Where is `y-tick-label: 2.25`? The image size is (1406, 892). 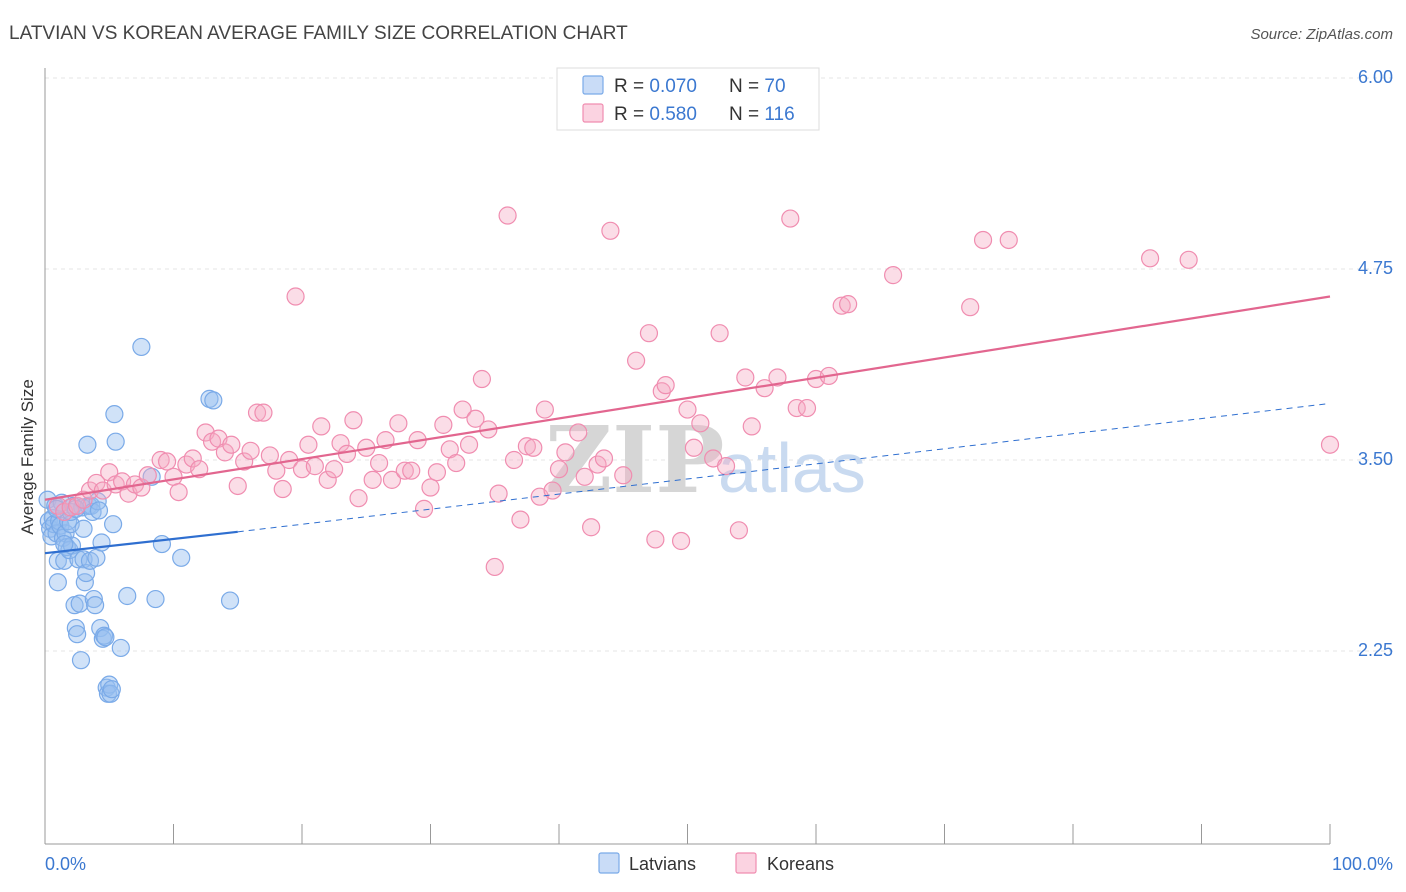 y-tick-label: 2.25 is located at coordinates (1375, 650).